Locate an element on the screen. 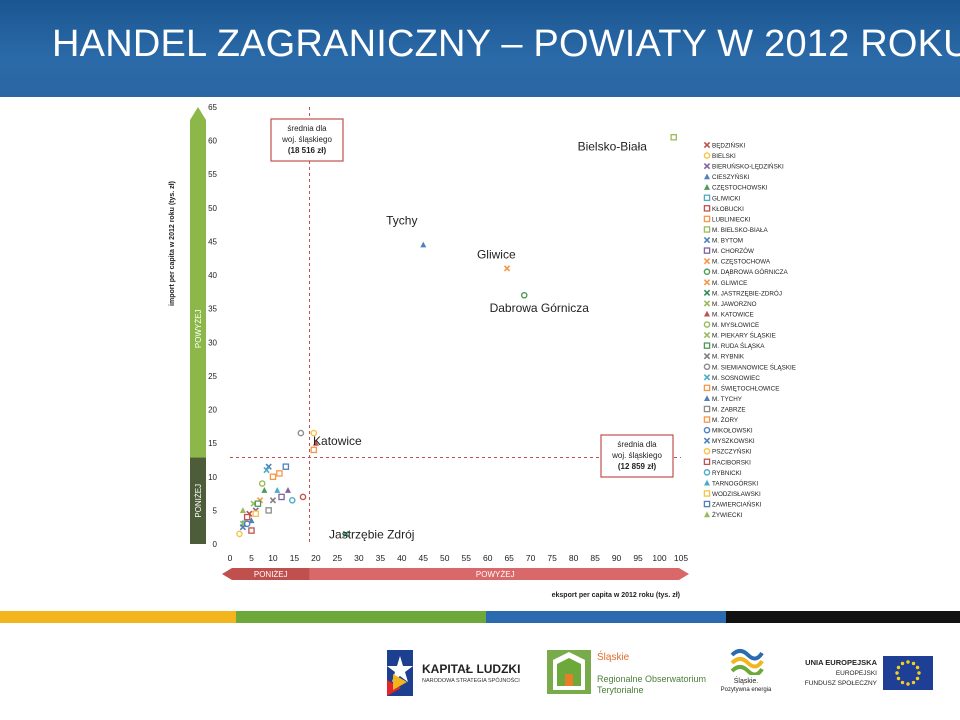  legend-entry: M. JASTRZĘBIE-ZDRÓJ is located at coordinates (747, 292).